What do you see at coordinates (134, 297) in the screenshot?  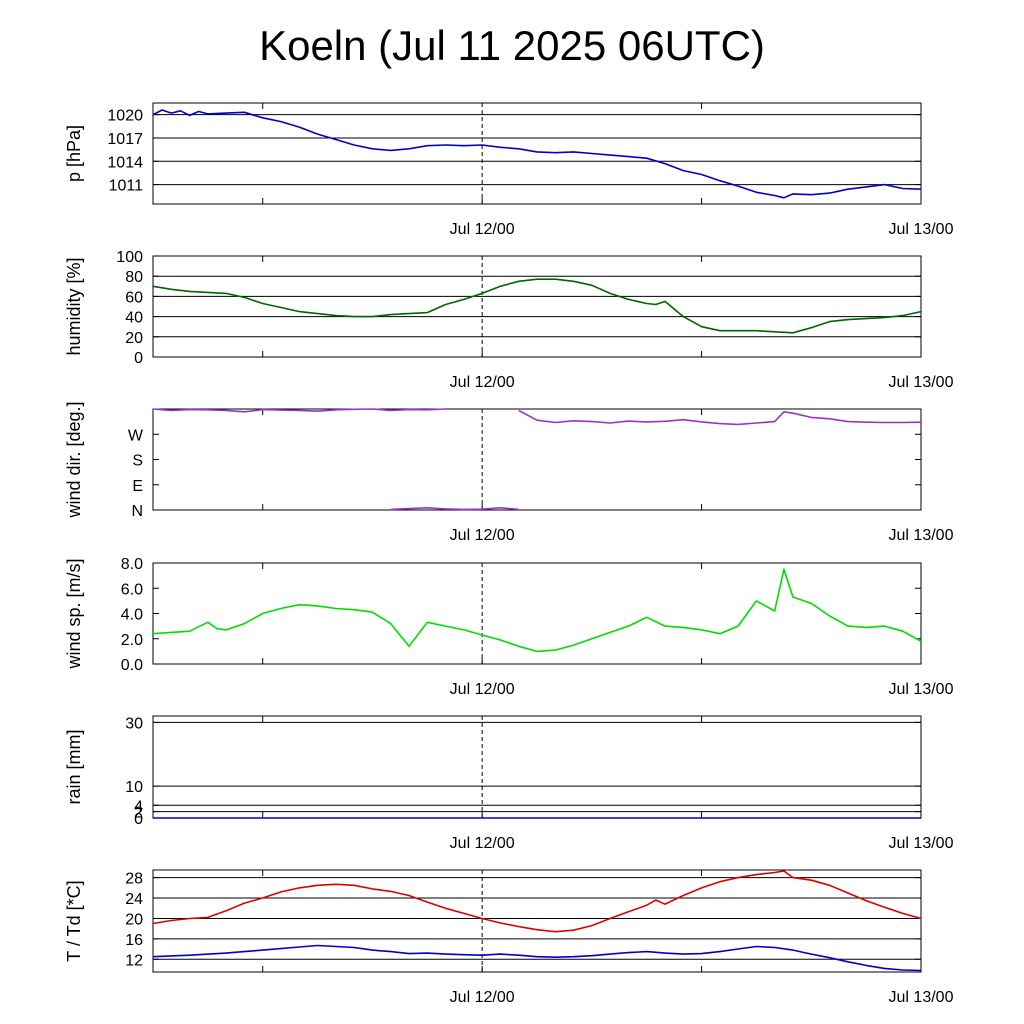 I see `panel-2-ytick-label-3: 60` at bounding box center [134, 297].